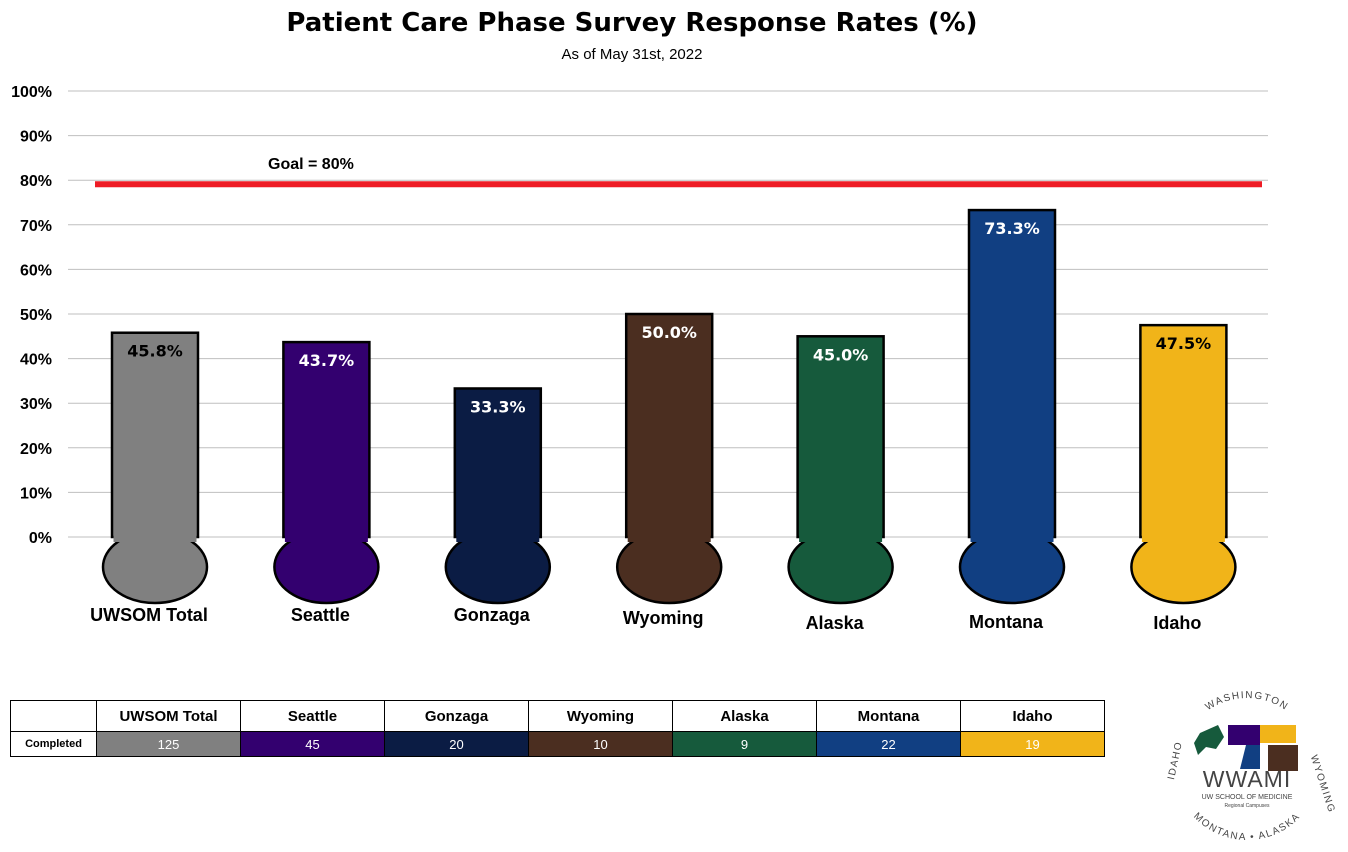  I want to click on data-label: 50.0%, so click(669, 332).